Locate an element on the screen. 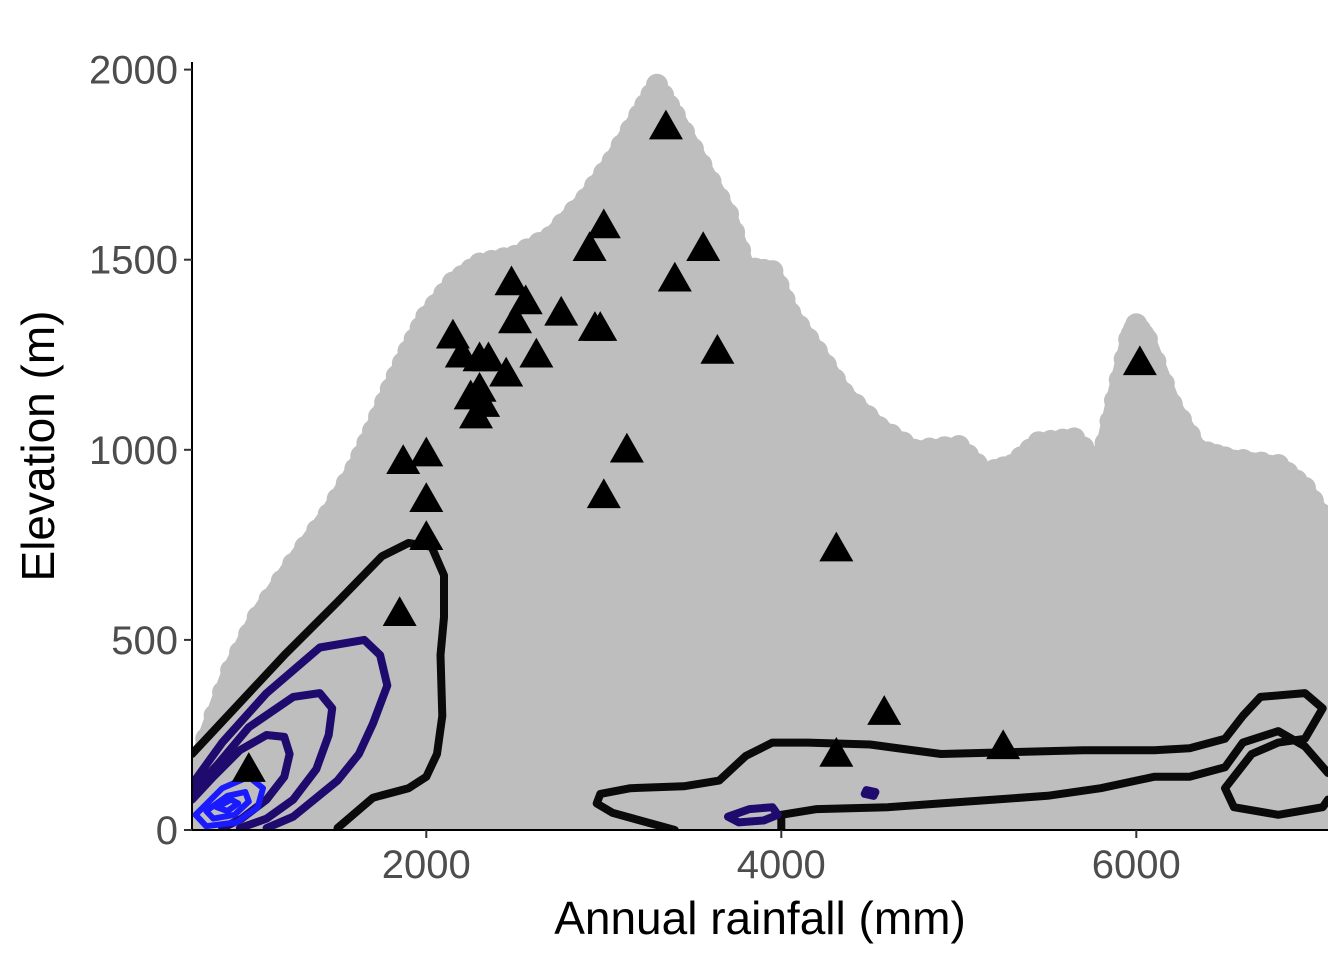 The height and width of the screenshot is (960, 1344). y-tick-label: 0 is located at coordinates (167, 831).